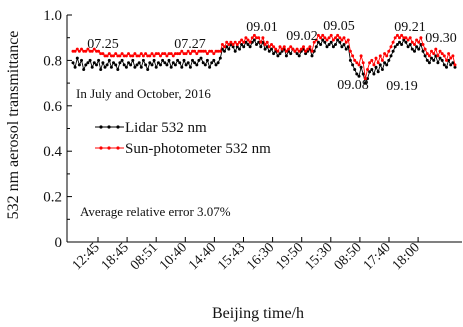 The width and height of the screenshot is (463, 327). What do you see at coordinates (183, 149) in the screenshot?
I see `legend-sun-photometer: Sun-photometer 532 nm` at bounding box center [183, 149].